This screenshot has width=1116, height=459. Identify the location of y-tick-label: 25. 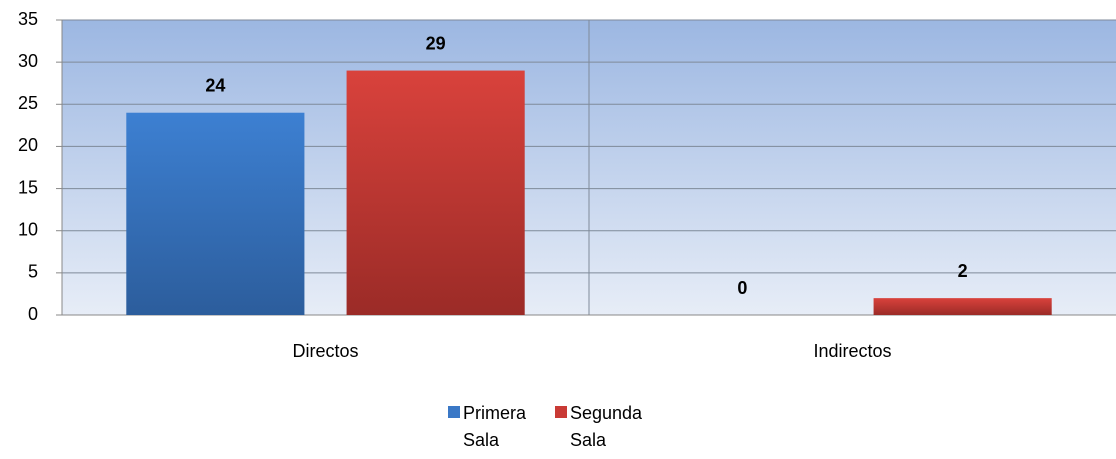
(28, 103).